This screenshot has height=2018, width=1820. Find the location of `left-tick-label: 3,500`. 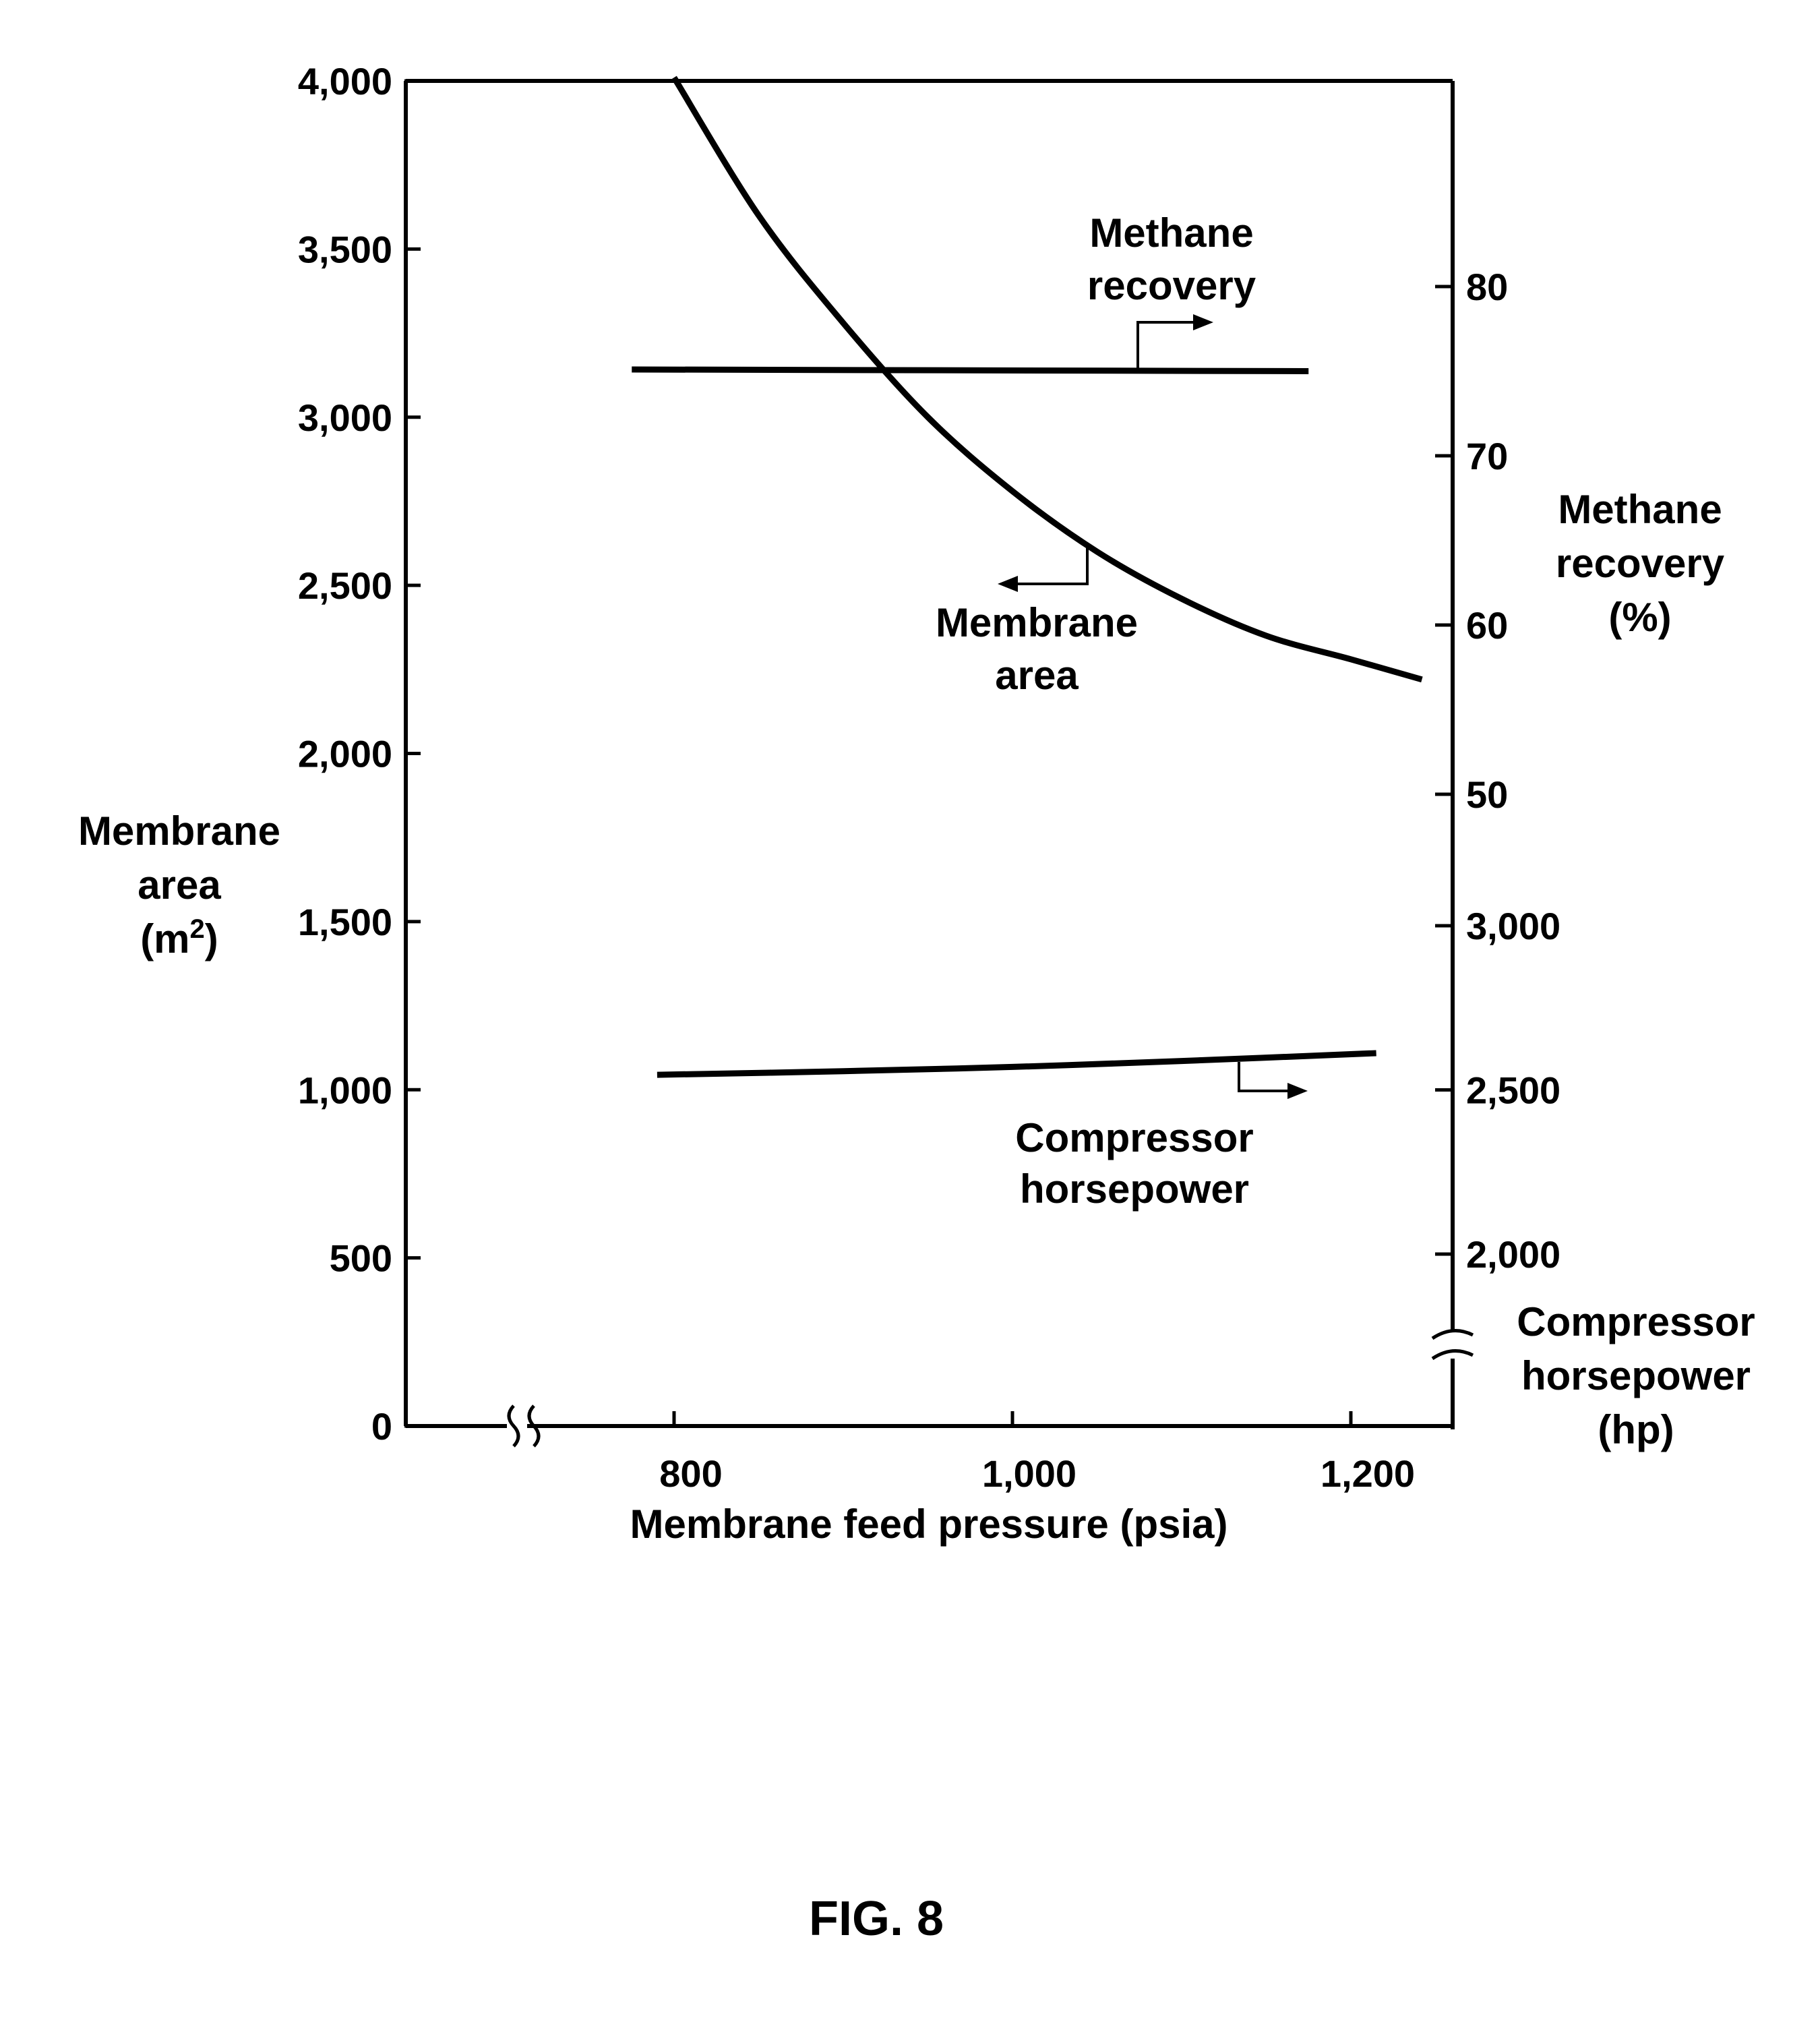

left-tick-label: 3,500 is located at coordinates (345, 249).